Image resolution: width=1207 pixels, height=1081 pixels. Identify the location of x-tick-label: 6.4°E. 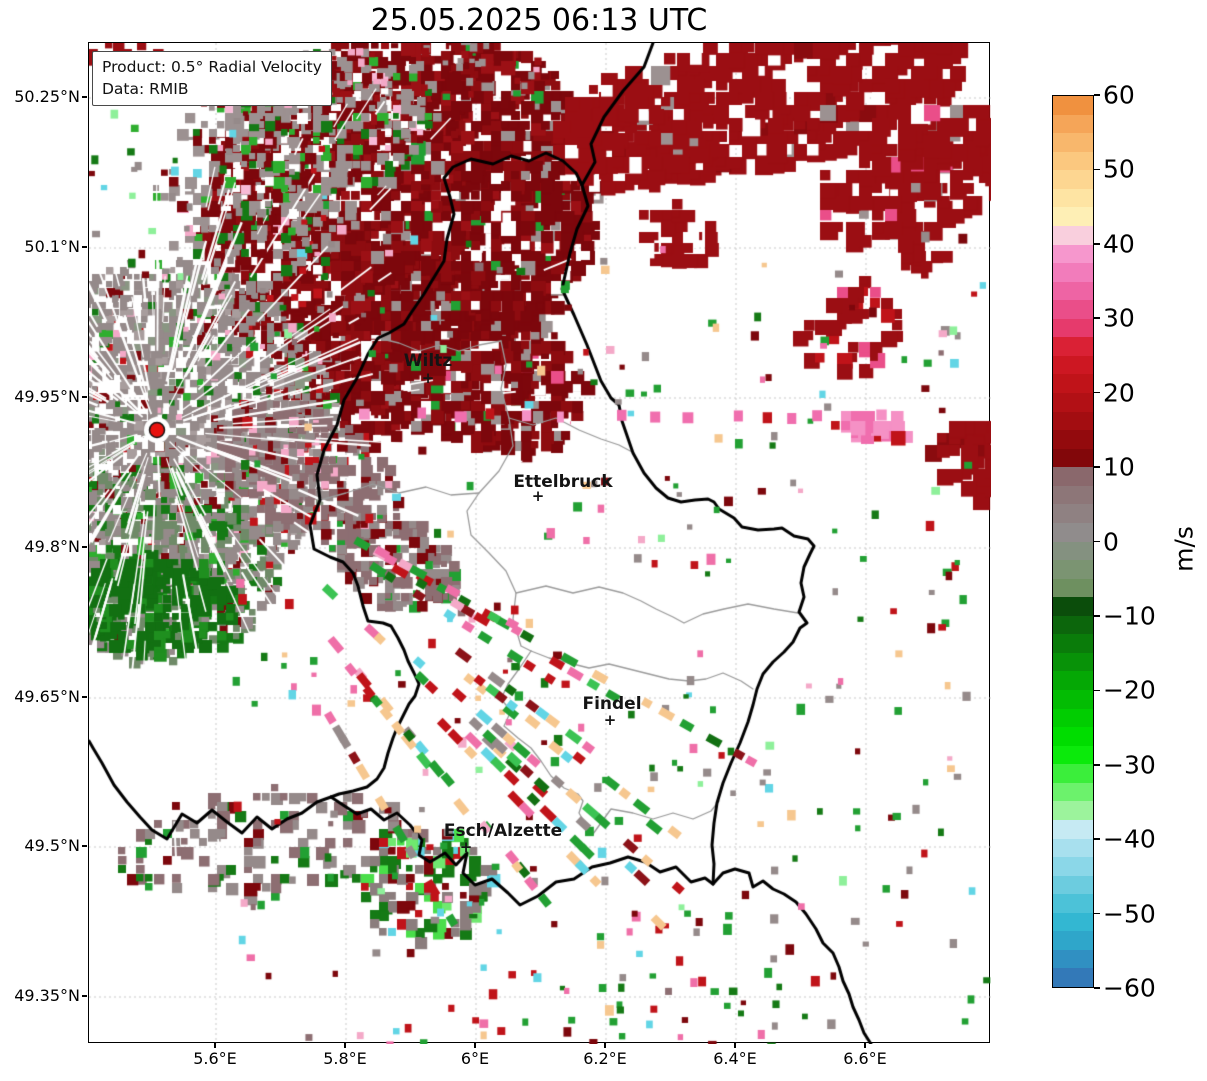
(735, 1058).